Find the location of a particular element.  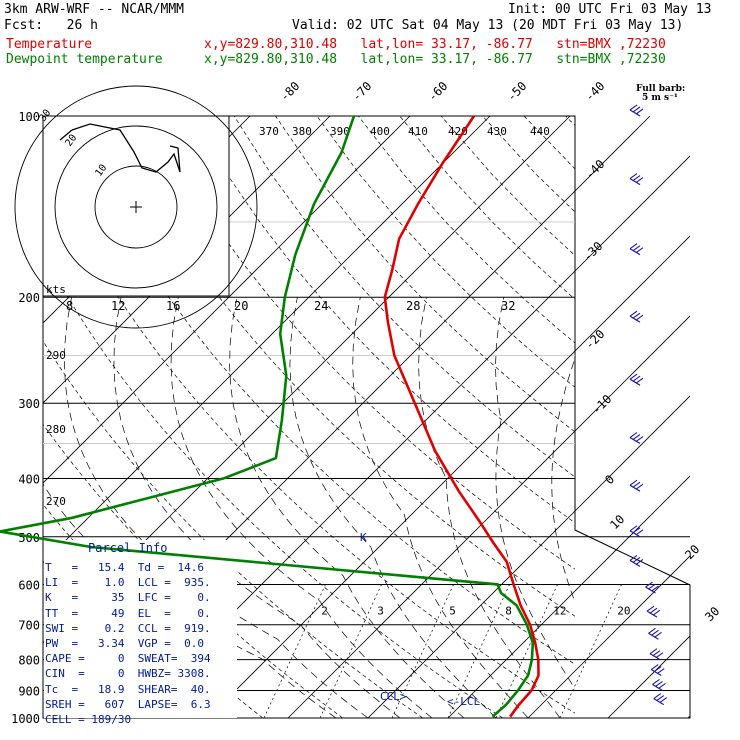

parcel-info-row: CAPE = 0 SWEAT= 394 is located at coordinates (128, 659).